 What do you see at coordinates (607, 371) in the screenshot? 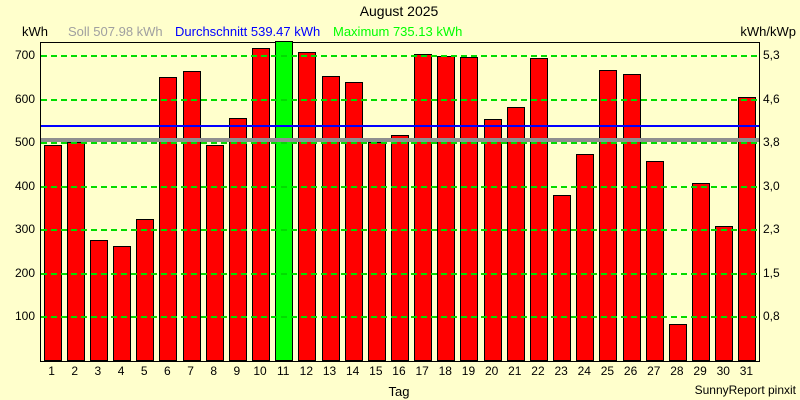
I see `x-tick-day-25: 25` at bounding box center [607, 371].